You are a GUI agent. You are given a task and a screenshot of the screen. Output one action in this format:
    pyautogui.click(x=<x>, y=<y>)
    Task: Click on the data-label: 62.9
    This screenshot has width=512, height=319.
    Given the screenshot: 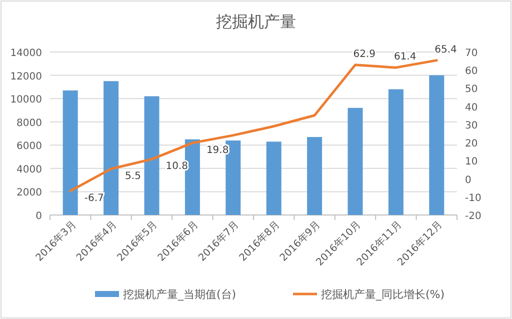 What is the action you would take?
    pyautogui.click(x=364, y=54)
    